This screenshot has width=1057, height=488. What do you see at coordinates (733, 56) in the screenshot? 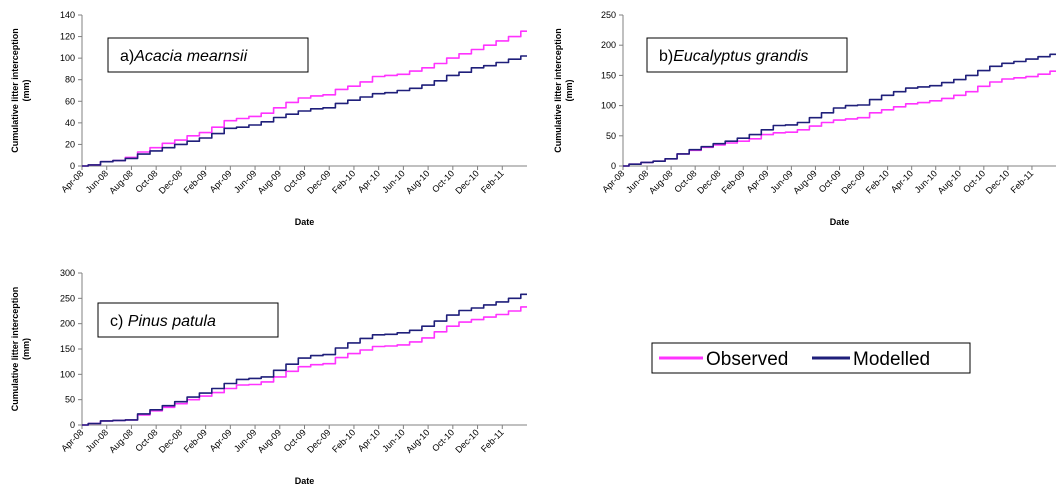
I see `panel-label: b)Eucalyptus grandis` at bounding box center [733, 56].